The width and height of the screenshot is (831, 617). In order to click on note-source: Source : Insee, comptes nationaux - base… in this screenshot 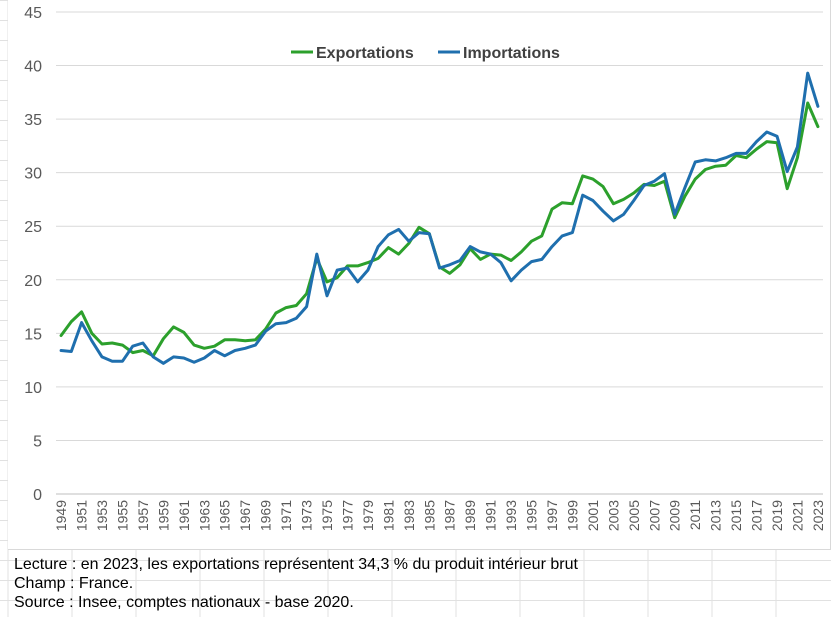, I will do `click(184, 602)`.